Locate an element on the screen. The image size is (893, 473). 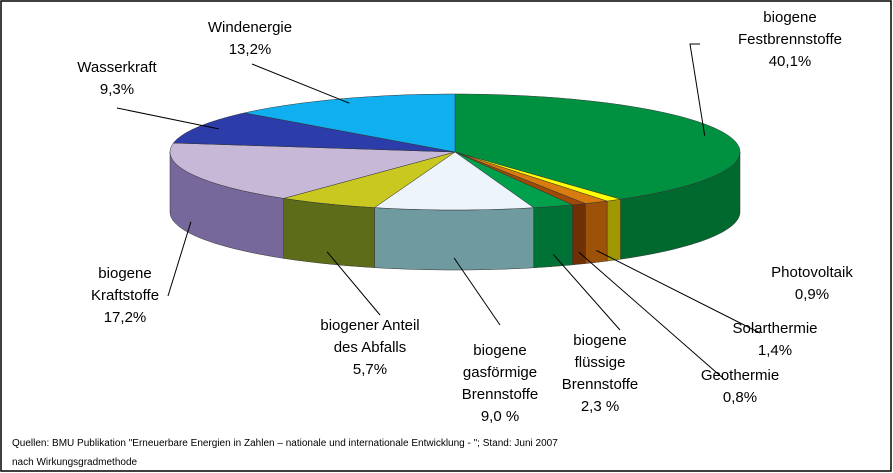
label-line: flüssige is located at coordinates (600, 362).